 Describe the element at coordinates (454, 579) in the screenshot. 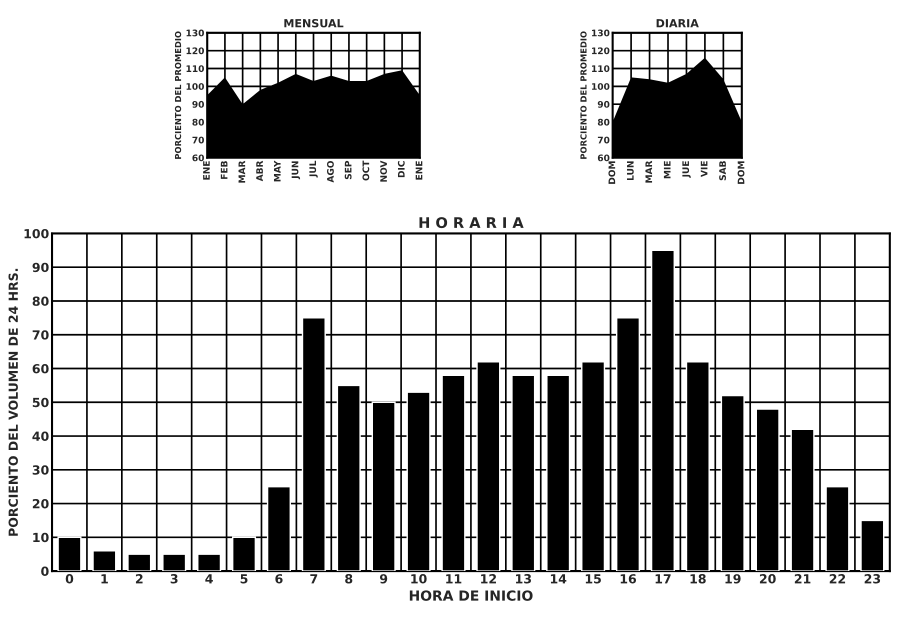

I see `x-tick-label: 11` at that location.